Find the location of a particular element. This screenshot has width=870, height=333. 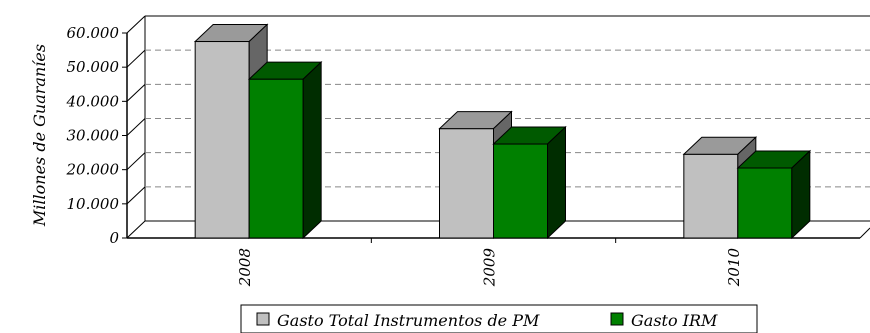

y-tick-label: 40.000 is located at coordinates (93, 101).